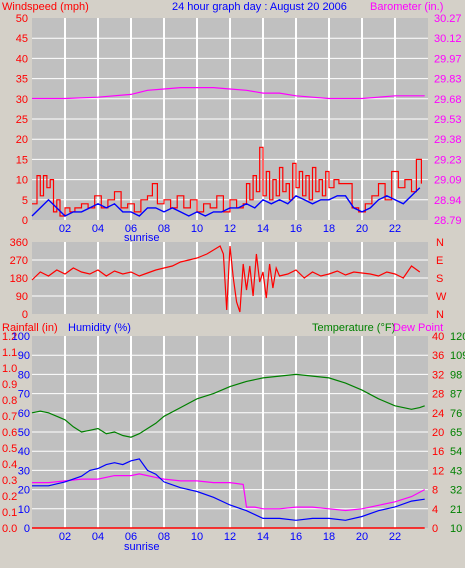  What do you see at coordinates (24, 433) in the screenshot?
I see `humidity-tick-label: 50` at bounding box center [24, 433].